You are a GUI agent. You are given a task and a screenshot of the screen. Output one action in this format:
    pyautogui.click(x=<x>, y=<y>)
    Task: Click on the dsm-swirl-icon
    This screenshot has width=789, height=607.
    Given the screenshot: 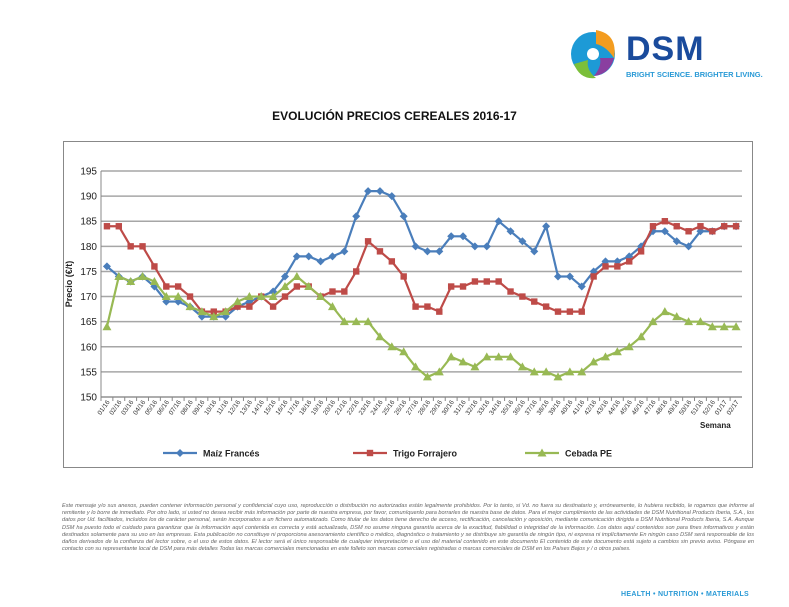 What is the action you would take?
    pyautogui.click(x=593, y=54)
    